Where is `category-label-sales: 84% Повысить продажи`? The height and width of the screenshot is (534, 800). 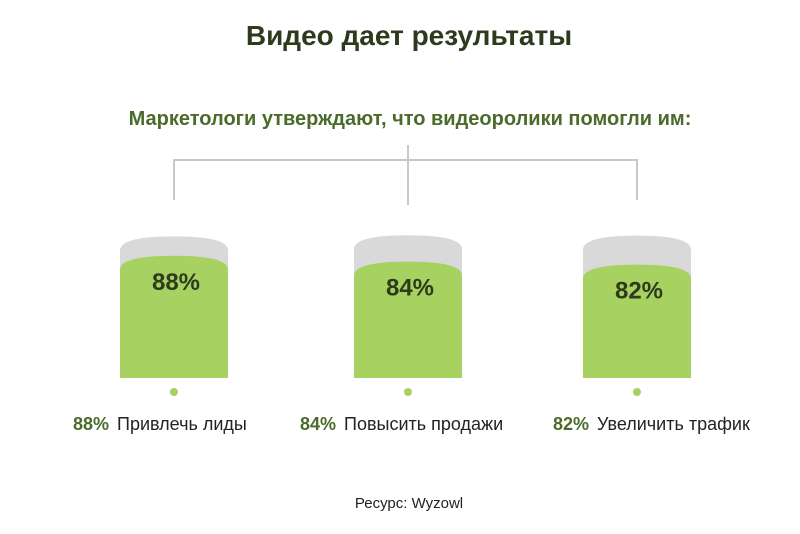 category-label-sales: 84% Повысить продажи is located at coordinates (401, 424).